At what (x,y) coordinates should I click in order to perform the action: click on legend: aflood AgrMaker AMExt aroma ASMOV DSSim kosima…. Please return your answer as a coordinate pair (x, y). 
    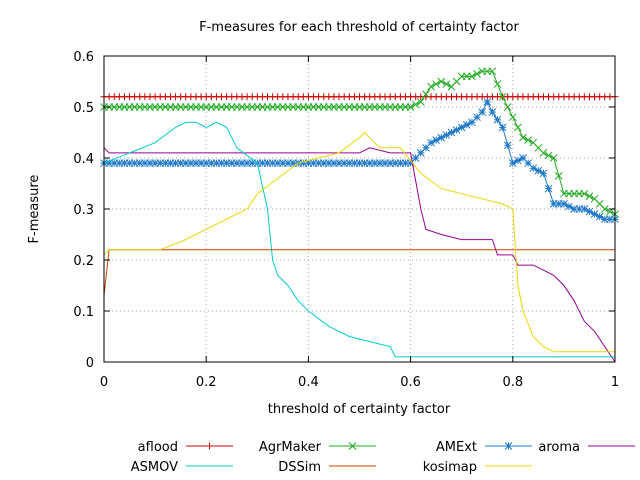
    Looking at the image, I should click on (383, 457).